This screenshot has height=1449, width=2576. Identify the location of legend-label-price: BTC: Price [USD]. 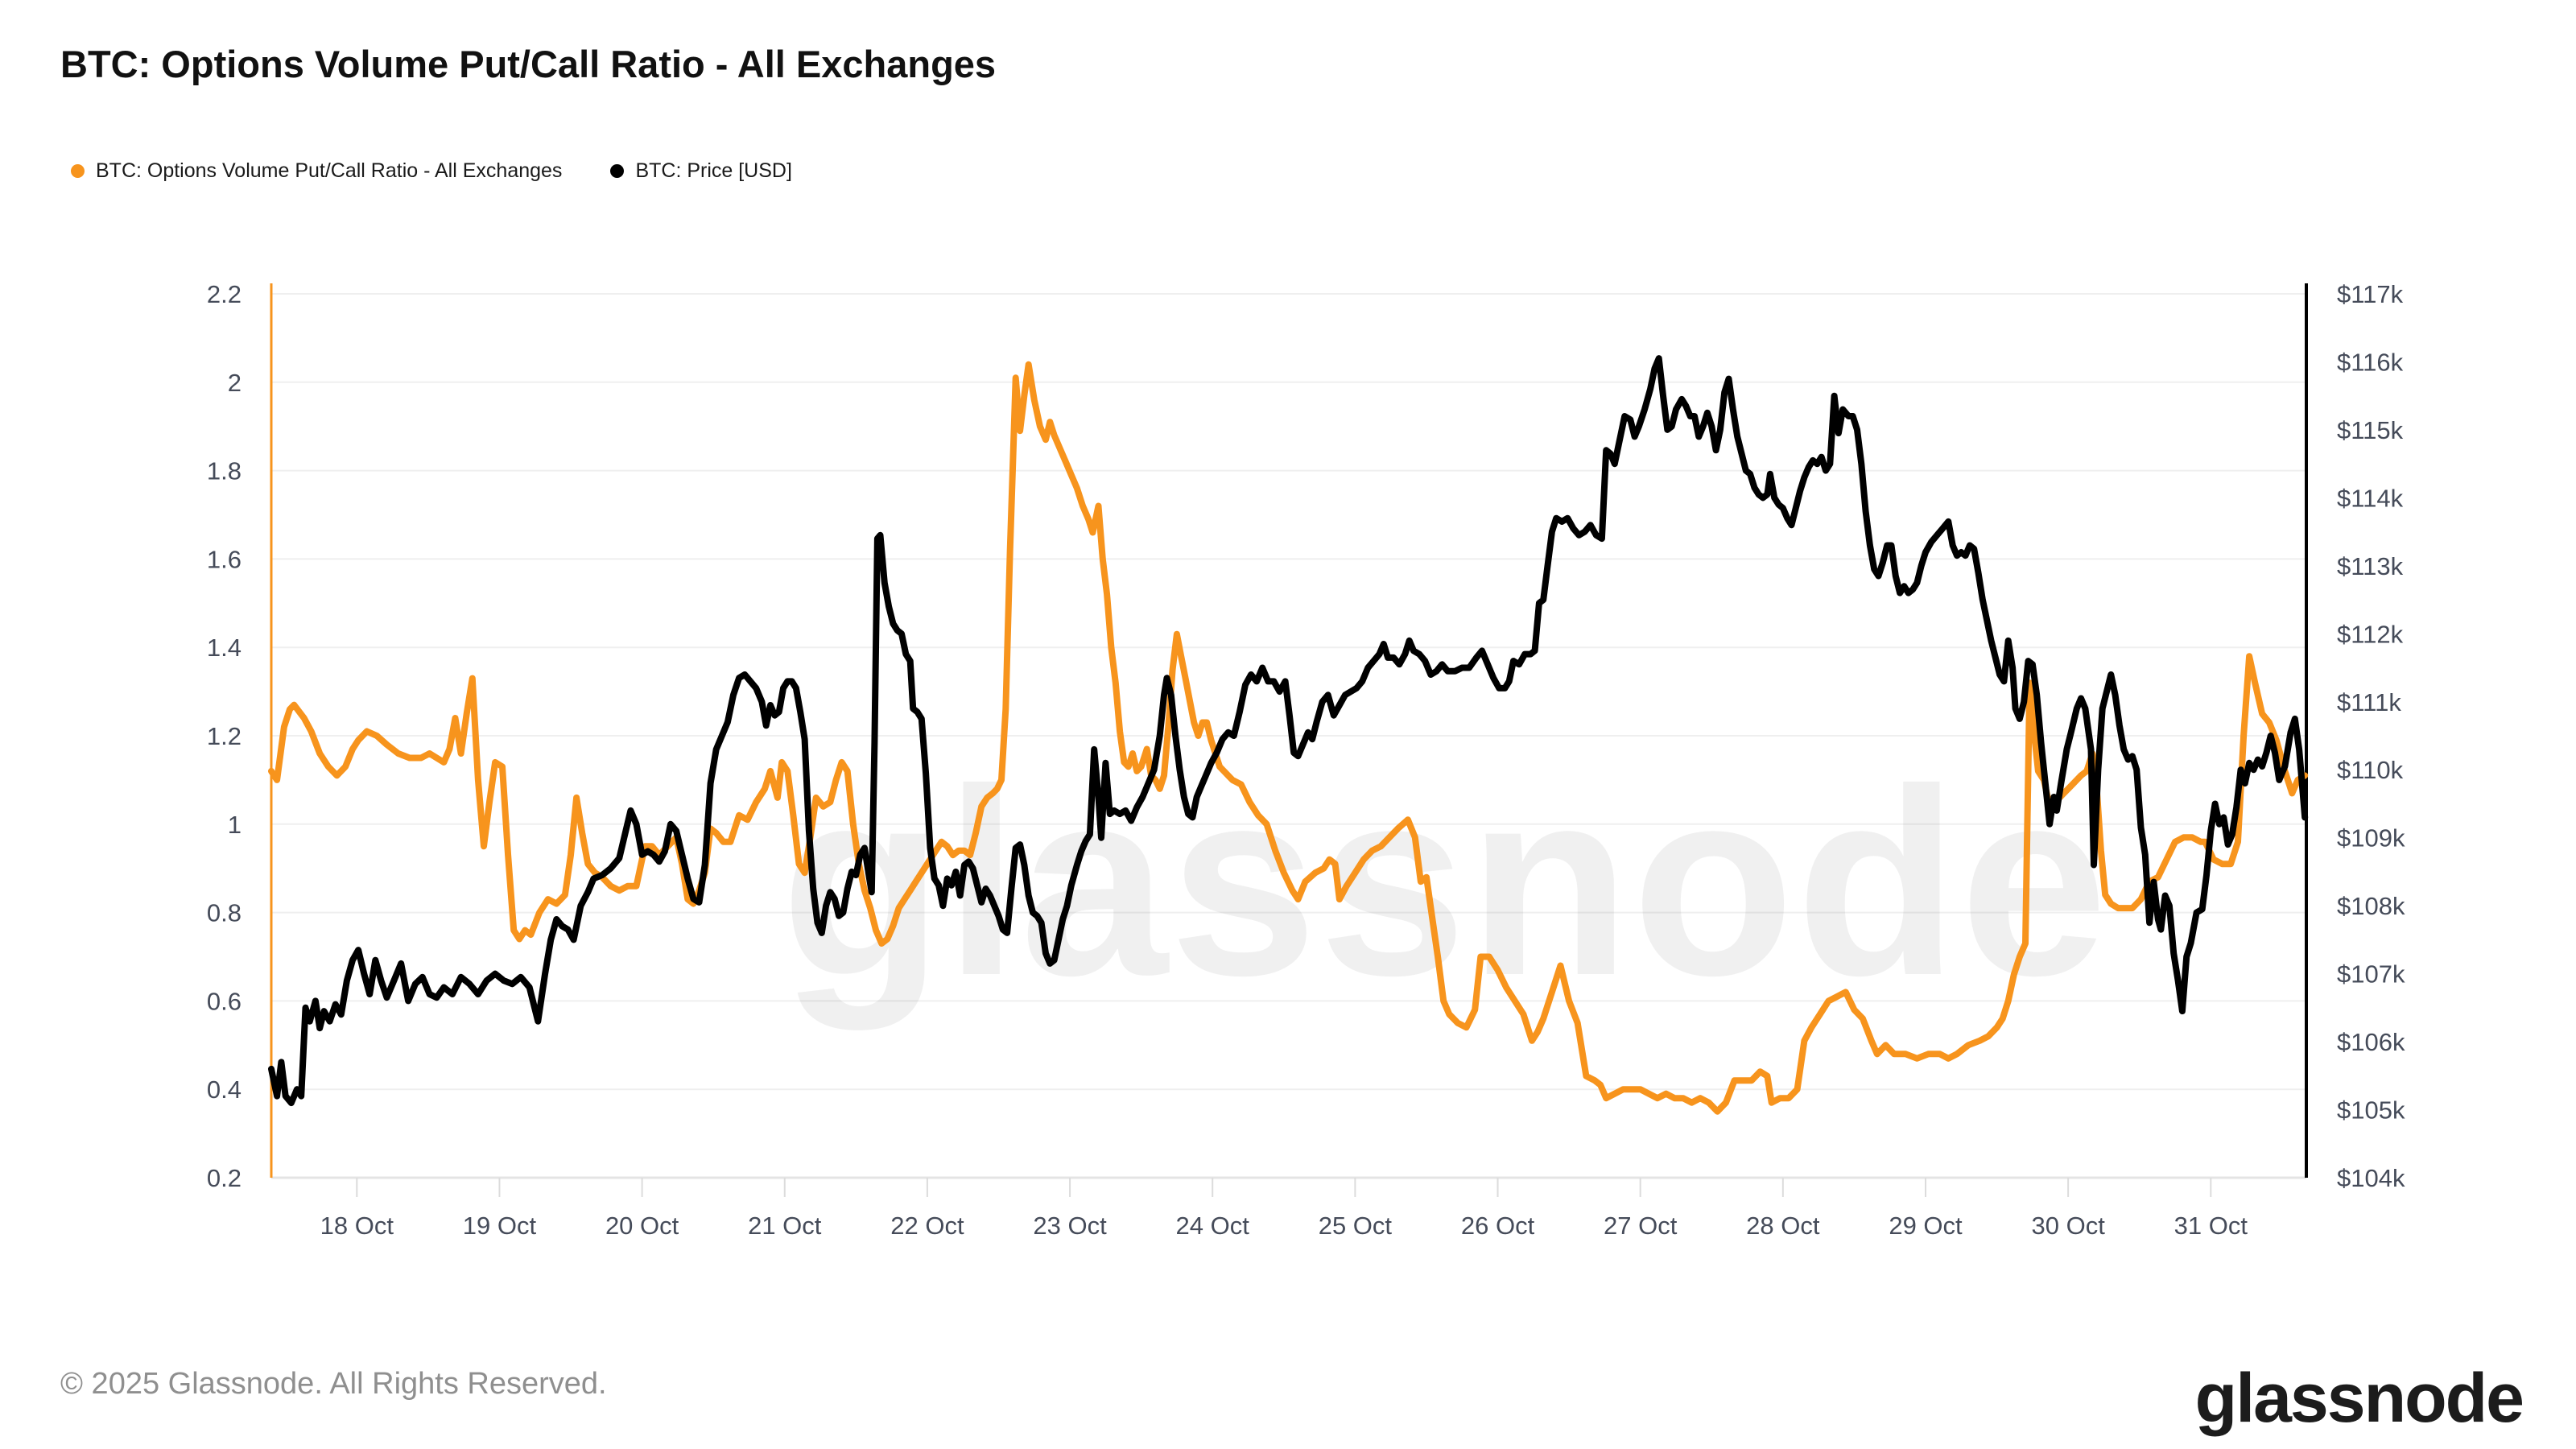
(713, 170).